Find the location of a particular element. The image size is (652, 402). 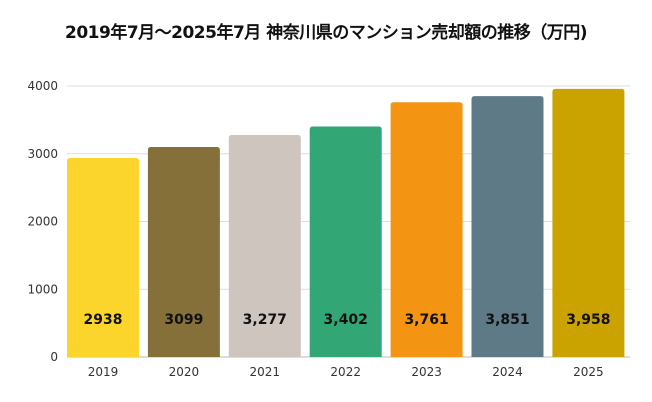

bar-2024 is located at coordinates (507, 226).